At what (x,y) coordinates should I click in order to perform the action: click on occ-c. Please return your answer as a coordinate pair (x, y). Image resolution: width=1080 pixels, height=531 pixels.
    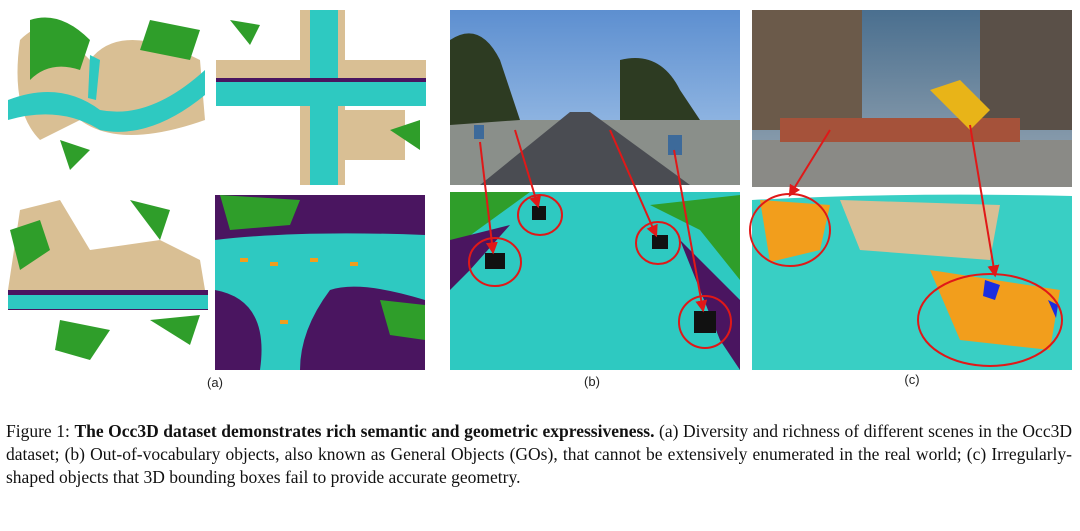
    Looking at the image, I should click on (910, 247).